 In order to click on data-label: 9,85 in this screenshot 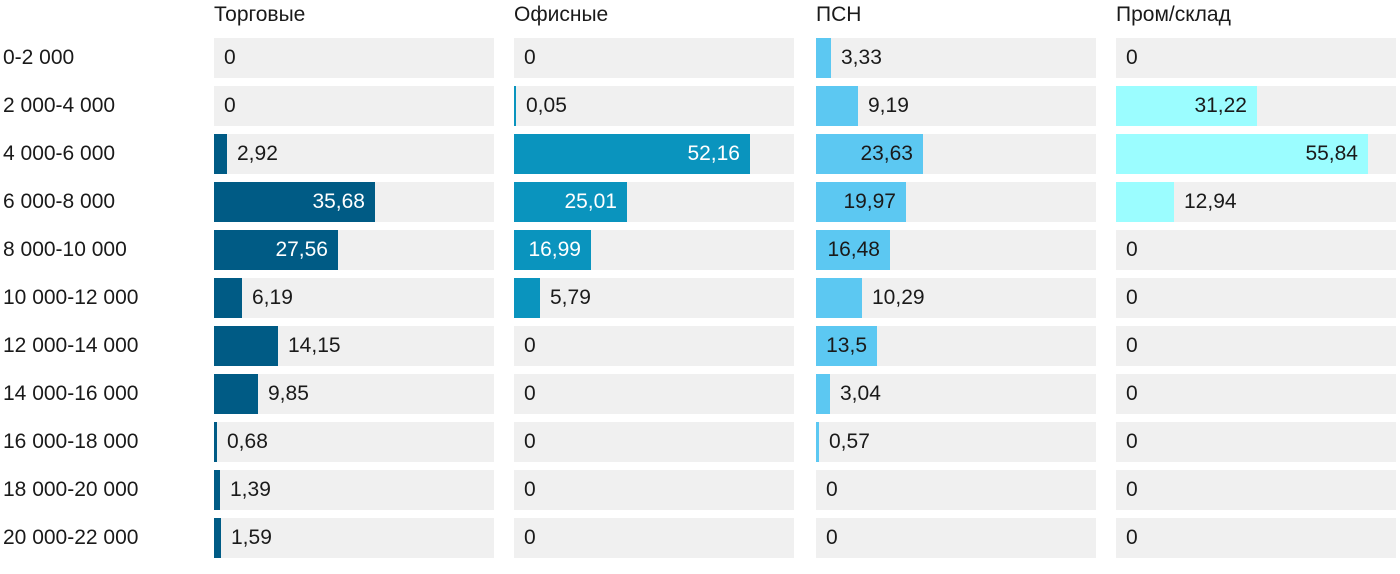, I will do `click(288, 393)`.